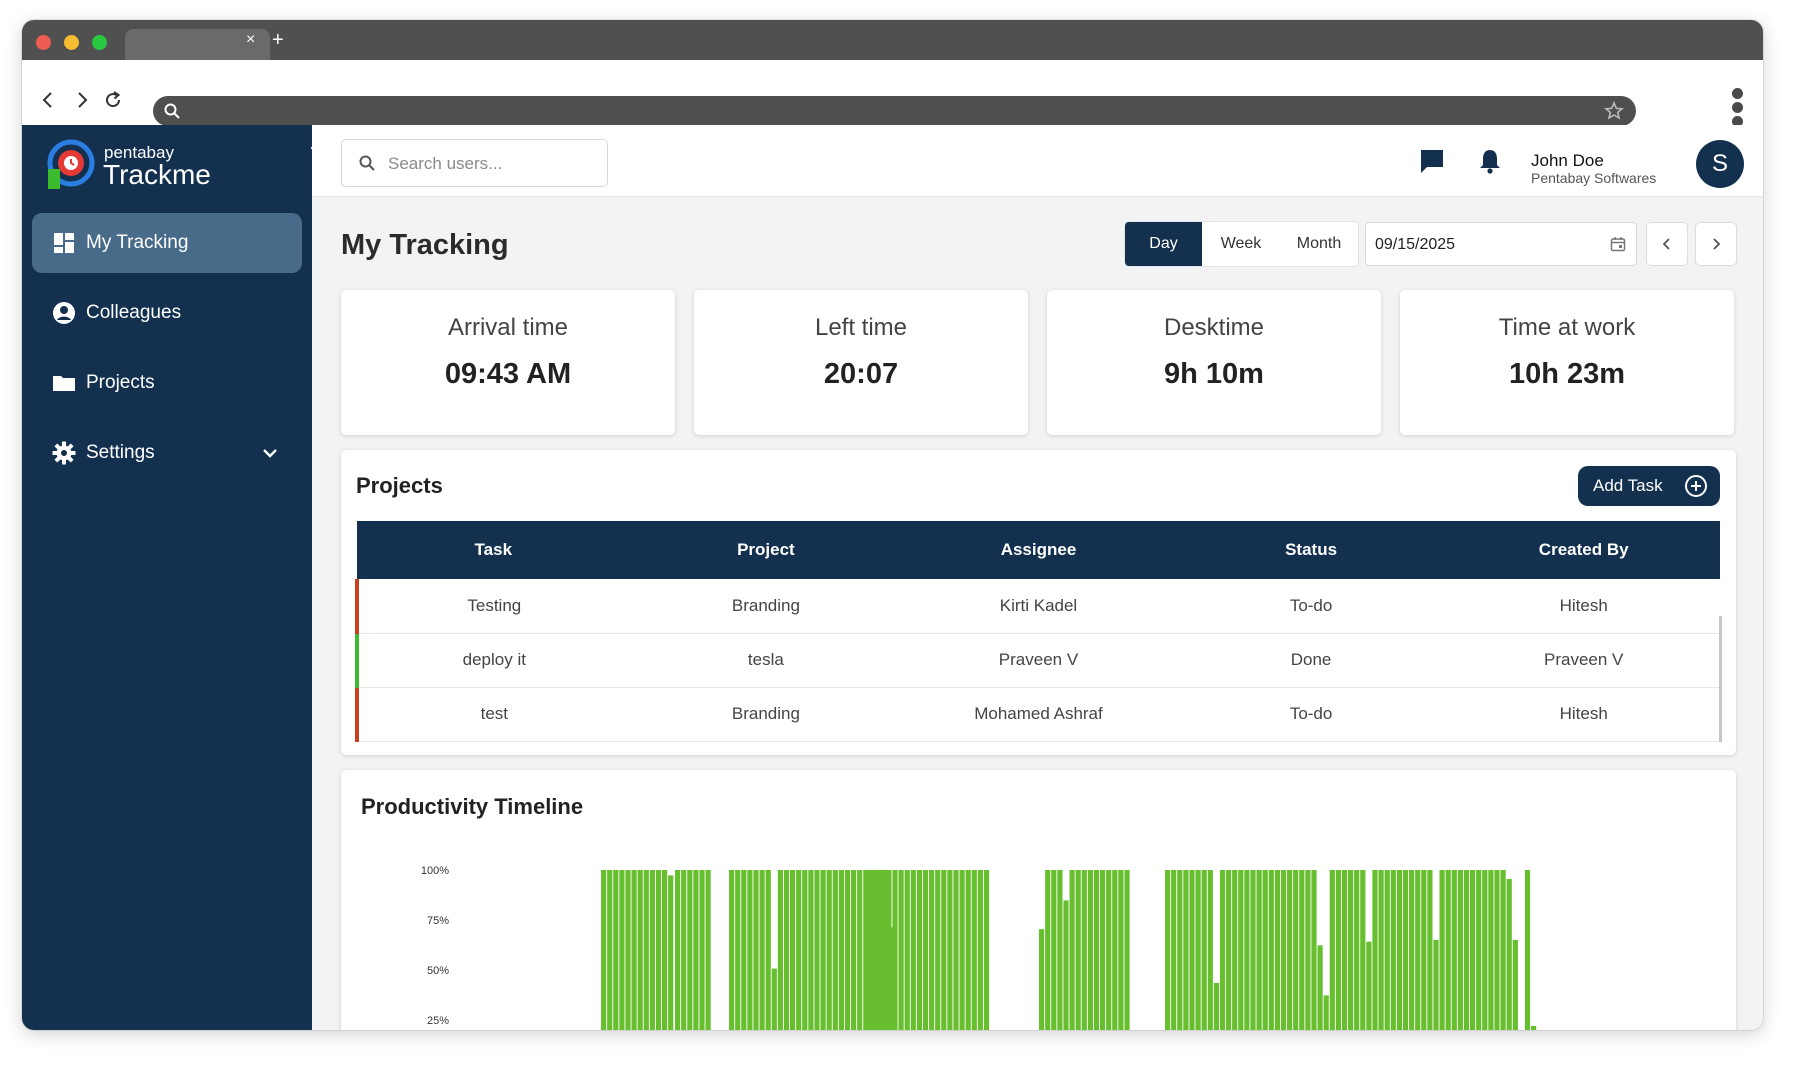  Describe the element at coordinates (1490, 161) in the screenshot. I see `bell-icon` at that location.